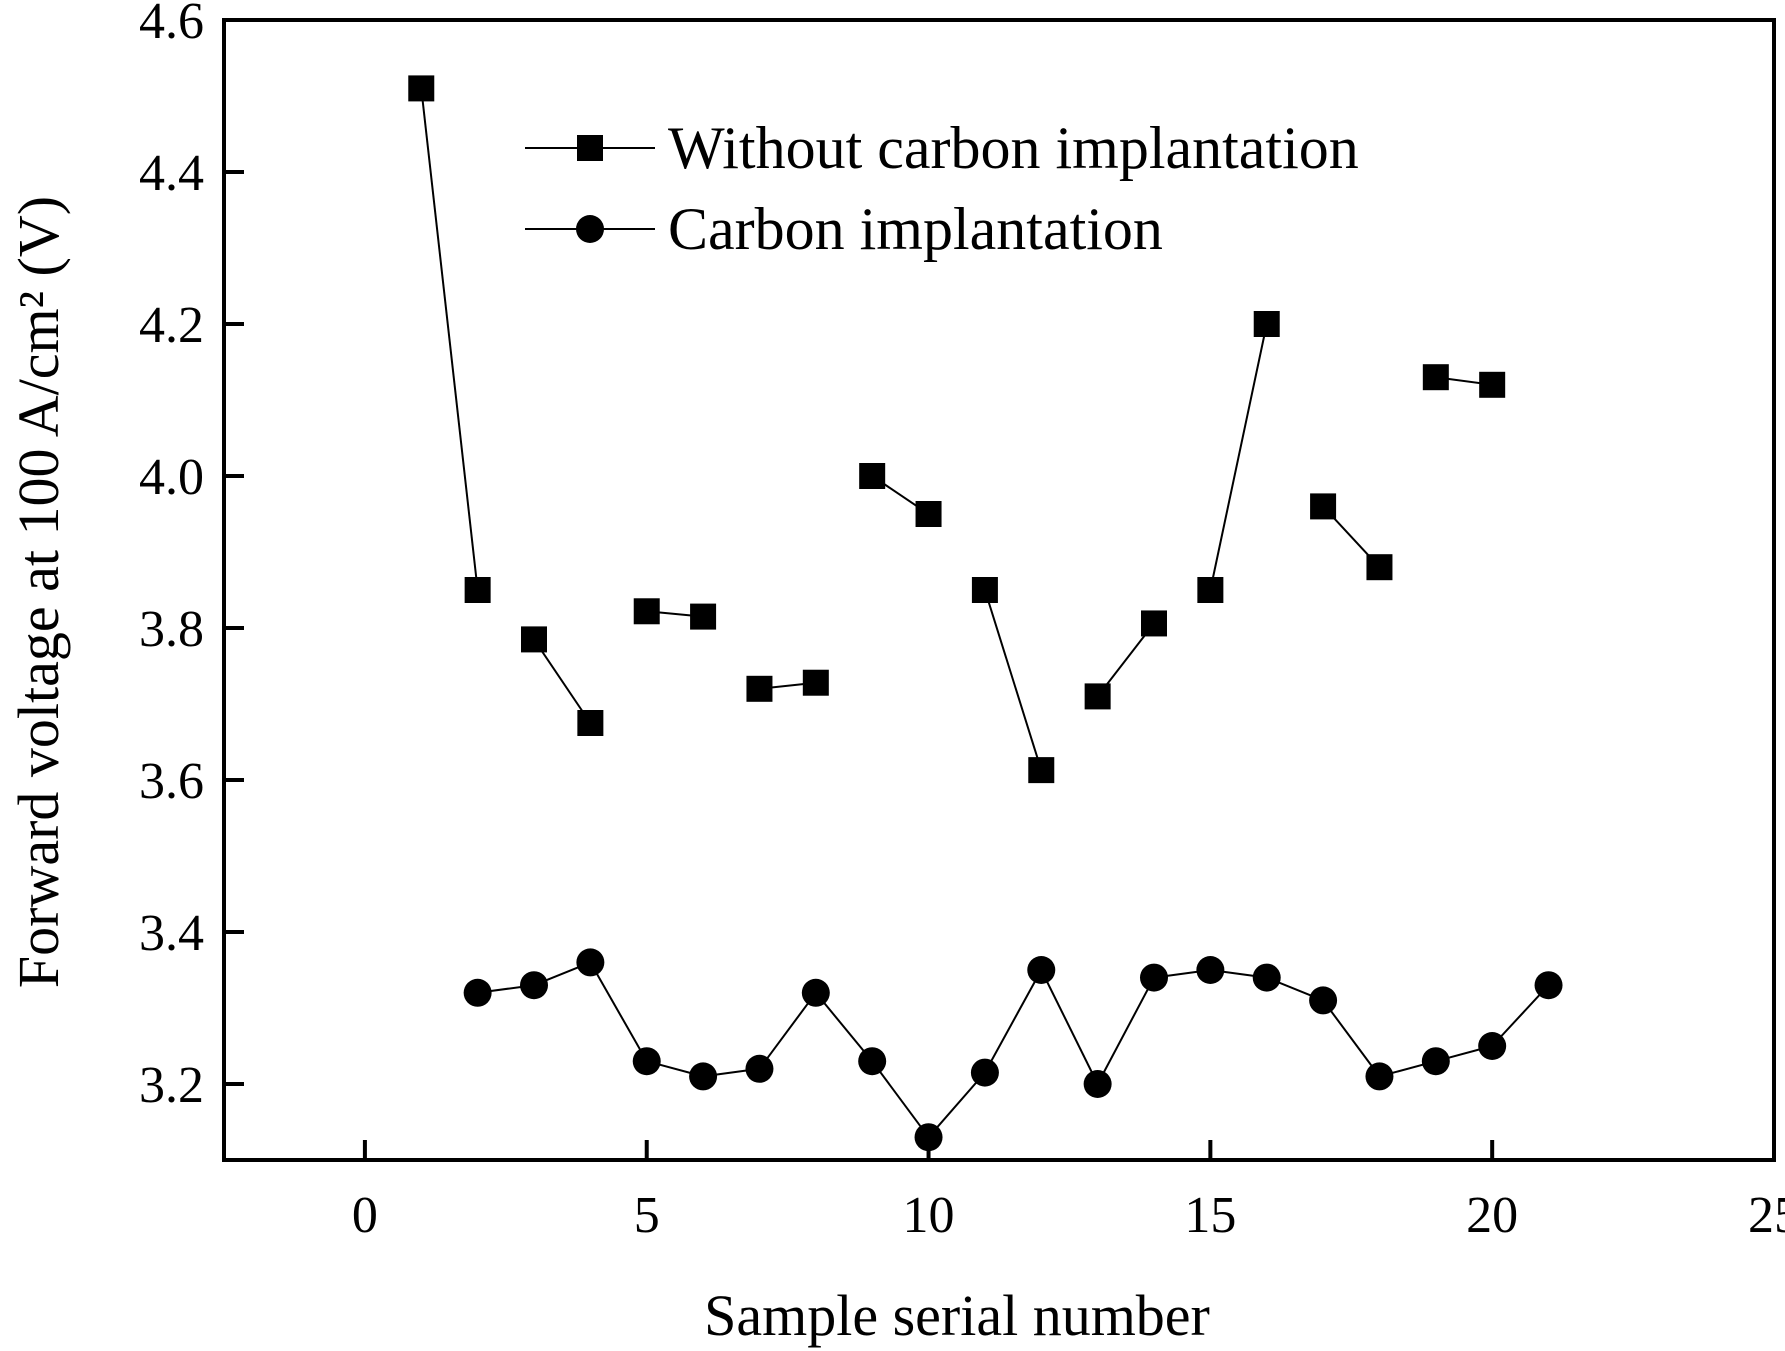 The height and width of the screenshot is (1351, 1785). Describe the element at coordinates (171, 781) in the screenshot. I see `y-tick-label: 3.6` at that location.